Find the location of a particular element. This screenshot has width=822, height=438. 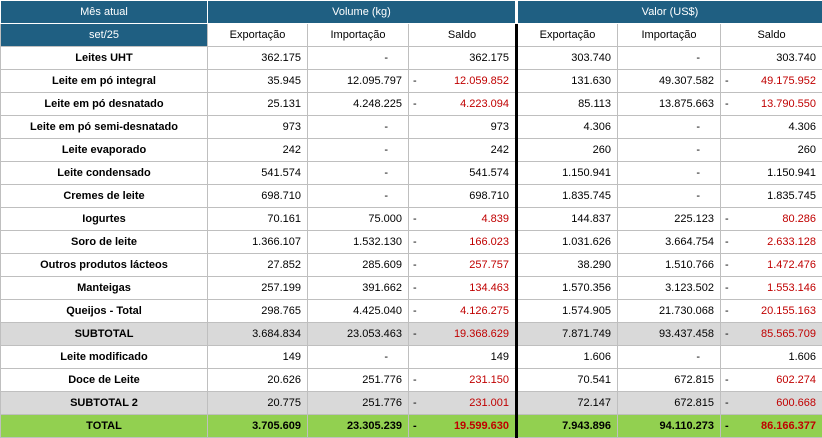

cell: -13.790.550 is located at coordinates (771, 104).